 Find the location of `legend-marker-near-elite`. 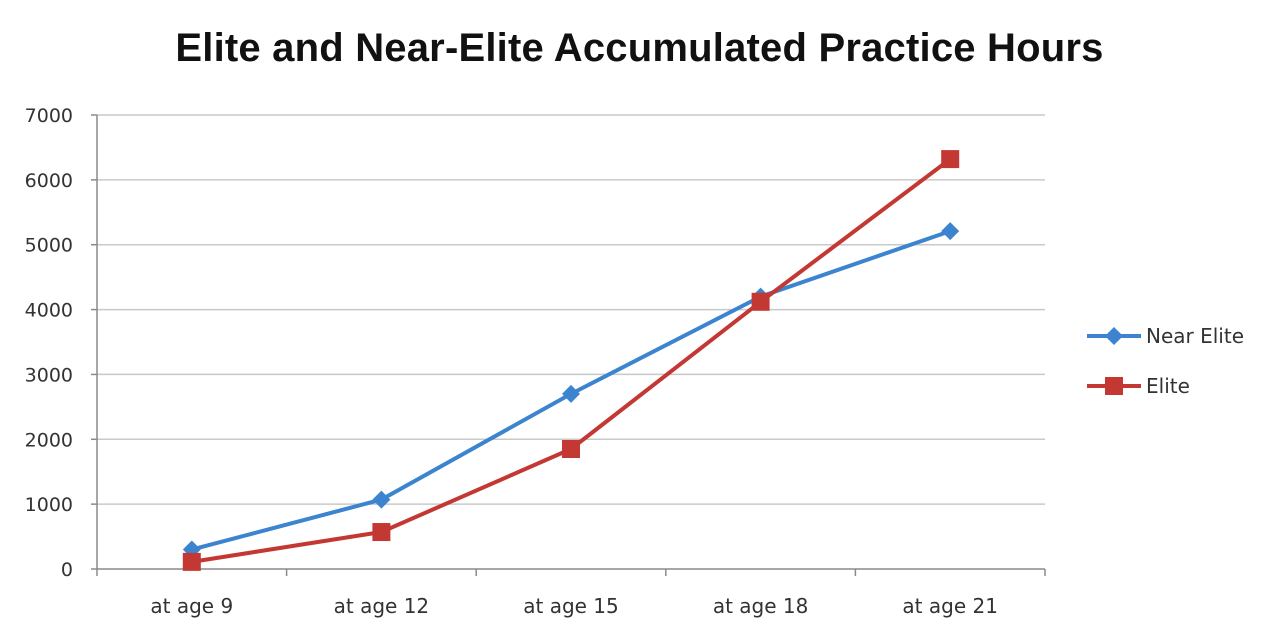

legend-marker-near-elite is located at coordinates (1114, 336).